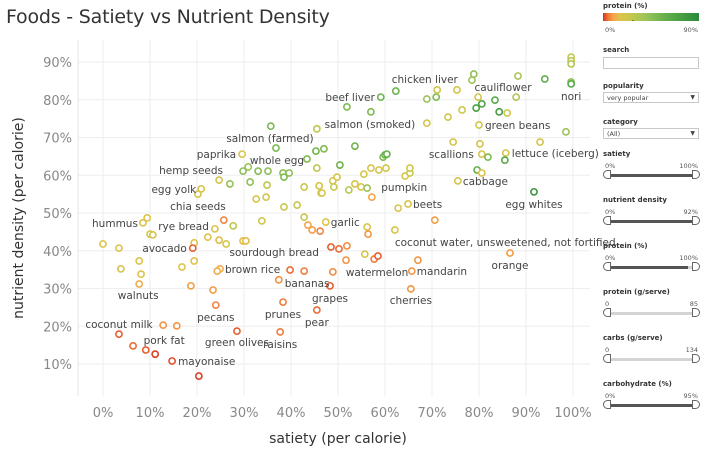 This screenshot has width=709, height=451. Describe the element at coordinates (534, 191) in the screenshot. I see `data-point-egg-whites` at that location.